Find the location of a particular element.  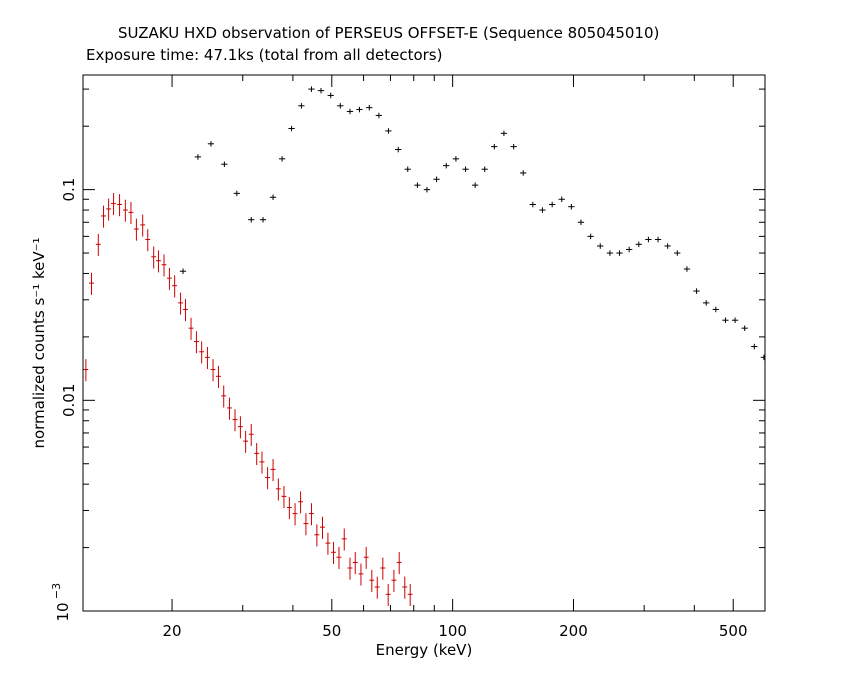

y-tick-label: 0.1 is located at coordinates (69, 190).